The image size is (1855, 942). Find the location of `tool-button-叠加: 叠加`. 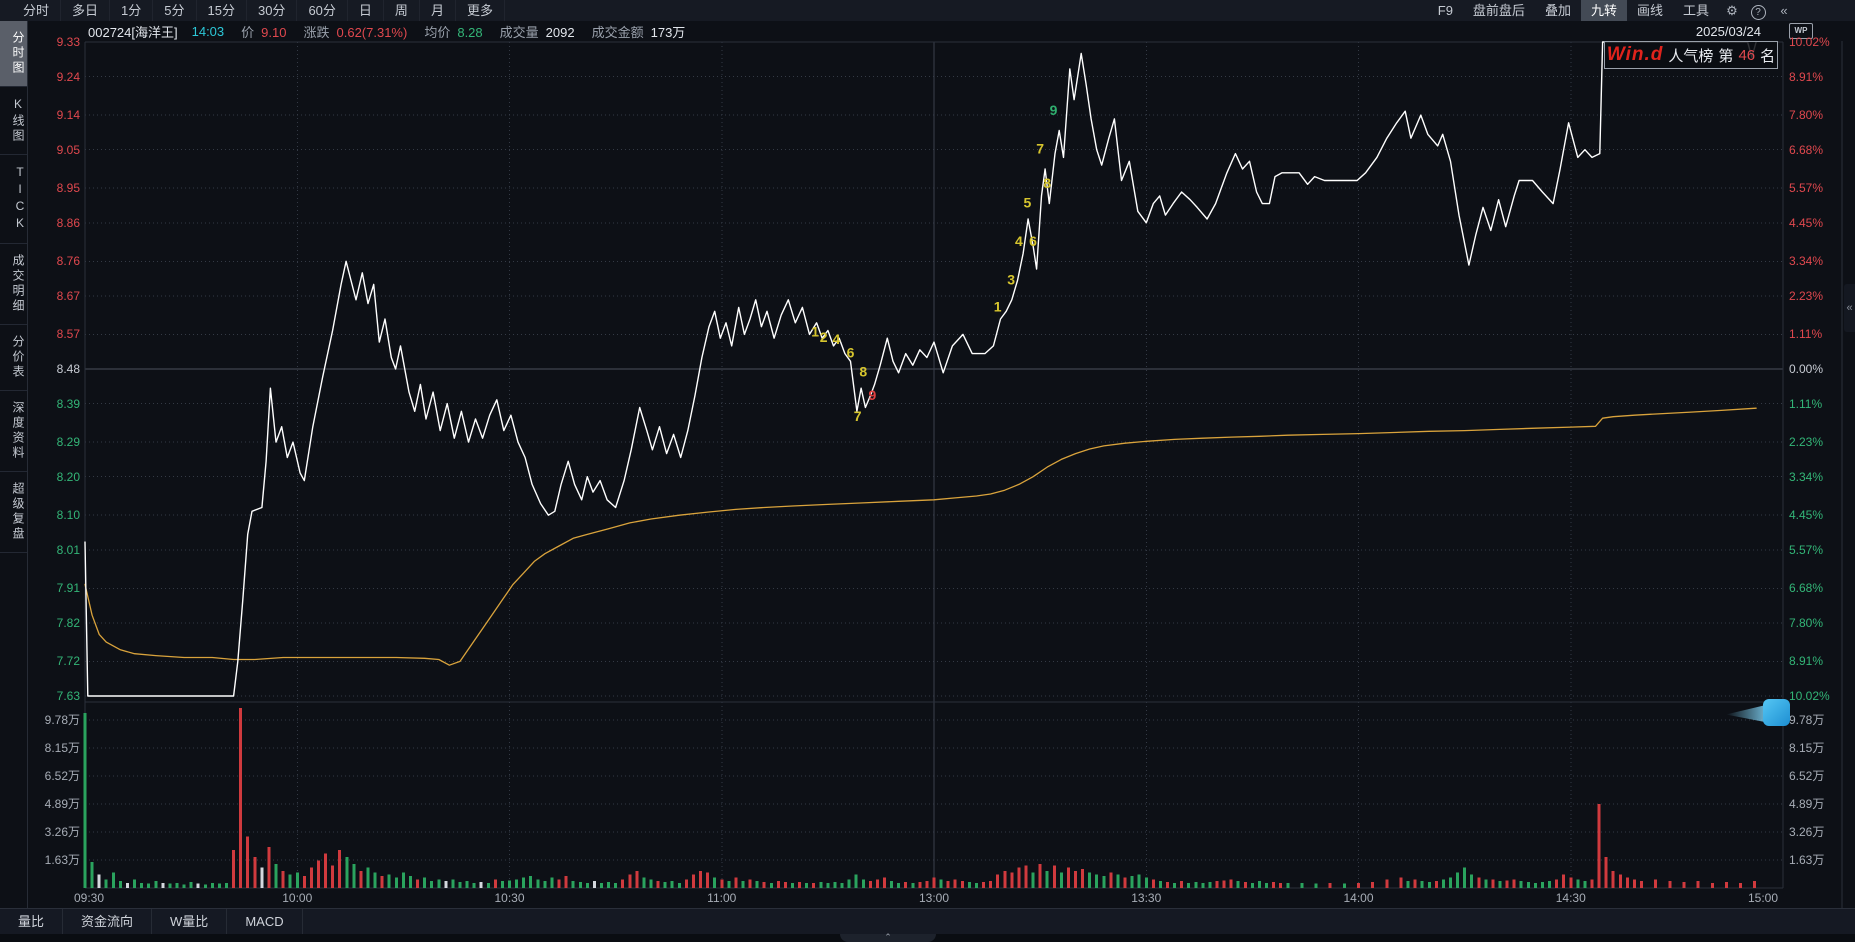

tool-button-叠加: 叠加 is located at coordinates (1557, 10).